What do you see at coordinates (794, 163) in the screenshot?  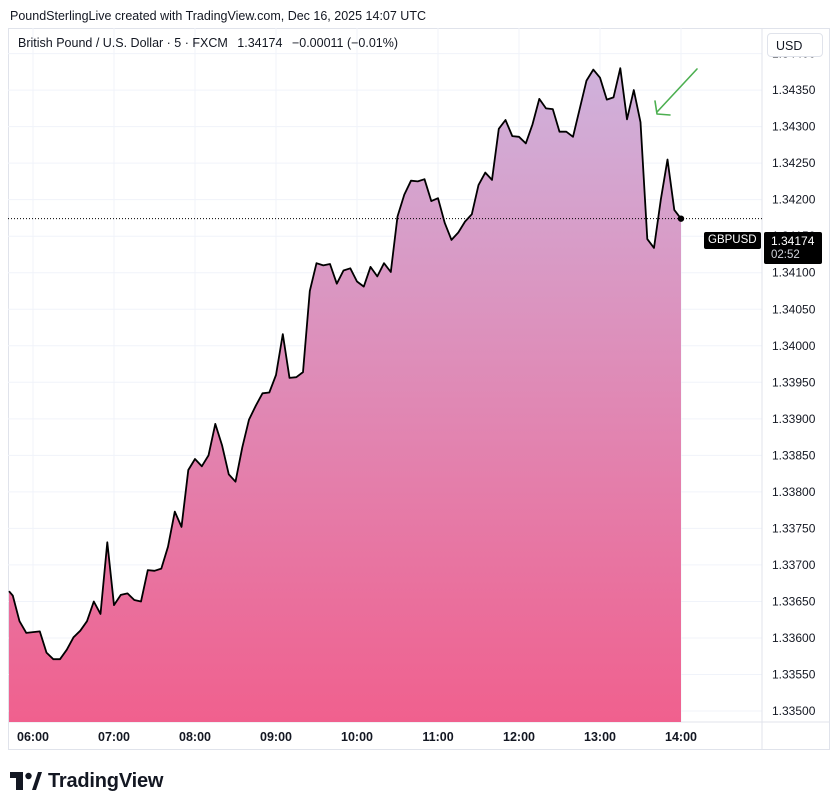 I see `y-tick-label: 1.34250` at bounding box center [794, 163].